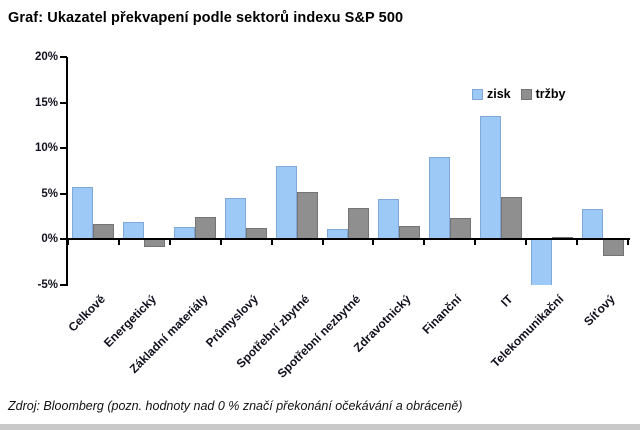  Describe the element at coordinates (499, 94) in the screenshot. I see `legend-label-zisk: zisk` at that location.